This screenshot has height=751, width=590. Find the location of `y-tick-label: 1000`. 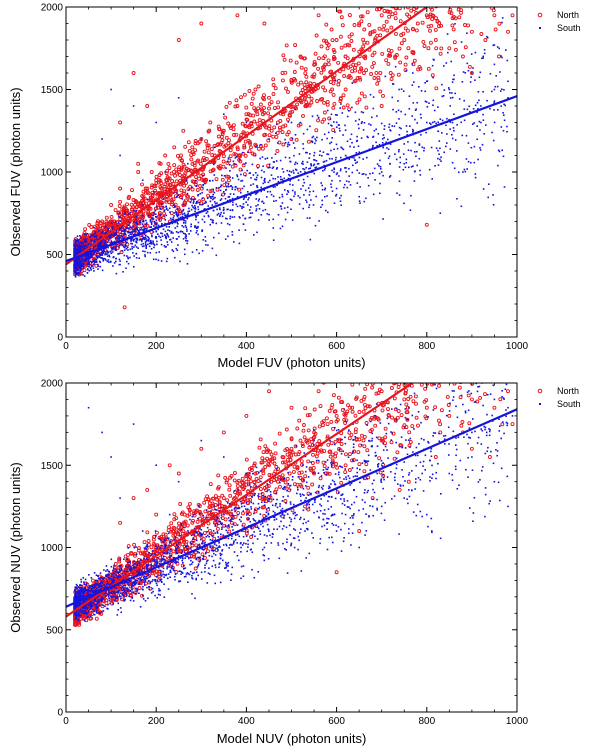

y-tick-label: 1000 is located at coordinates (52, 173).